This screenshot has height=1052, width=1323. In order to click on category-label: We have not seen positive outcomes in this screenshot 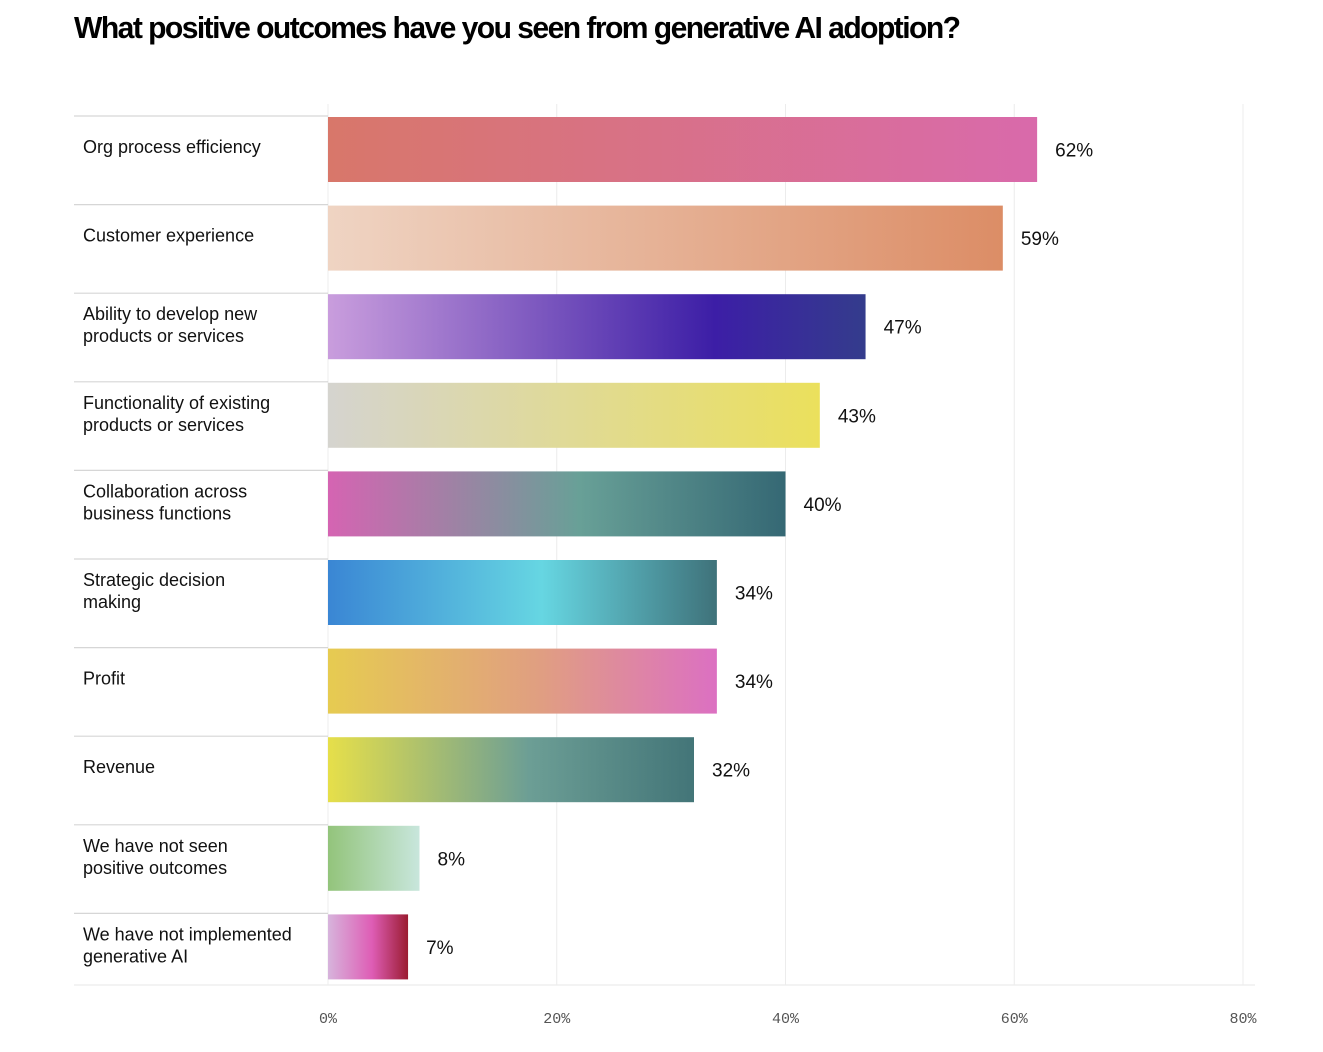, I will do `click(155, 857)`.